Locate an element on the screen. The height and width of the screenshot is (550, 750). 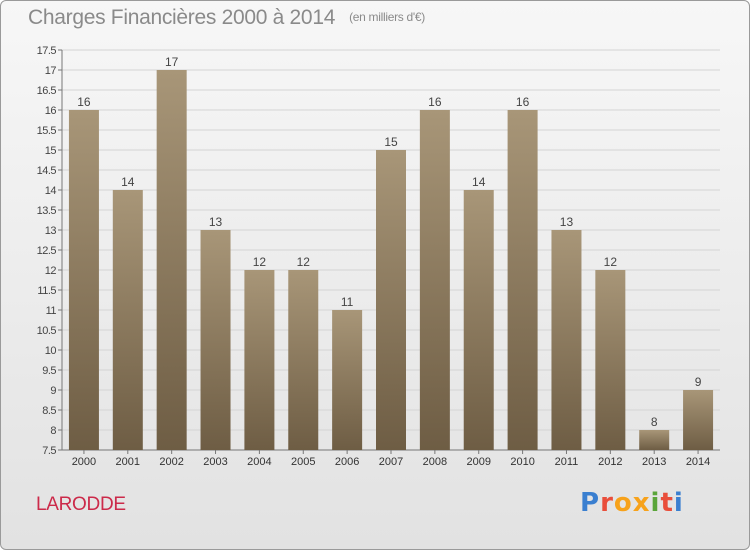
y-tick-label: 14.5 is located at coordinates (47, 171).